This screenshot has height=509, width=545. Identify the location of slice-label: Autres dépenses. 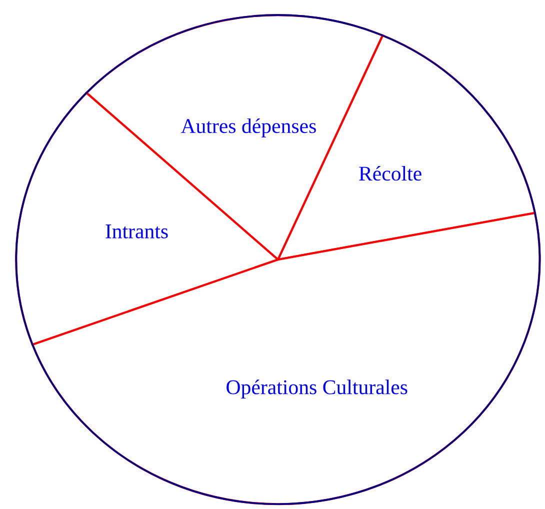
(248, 128).